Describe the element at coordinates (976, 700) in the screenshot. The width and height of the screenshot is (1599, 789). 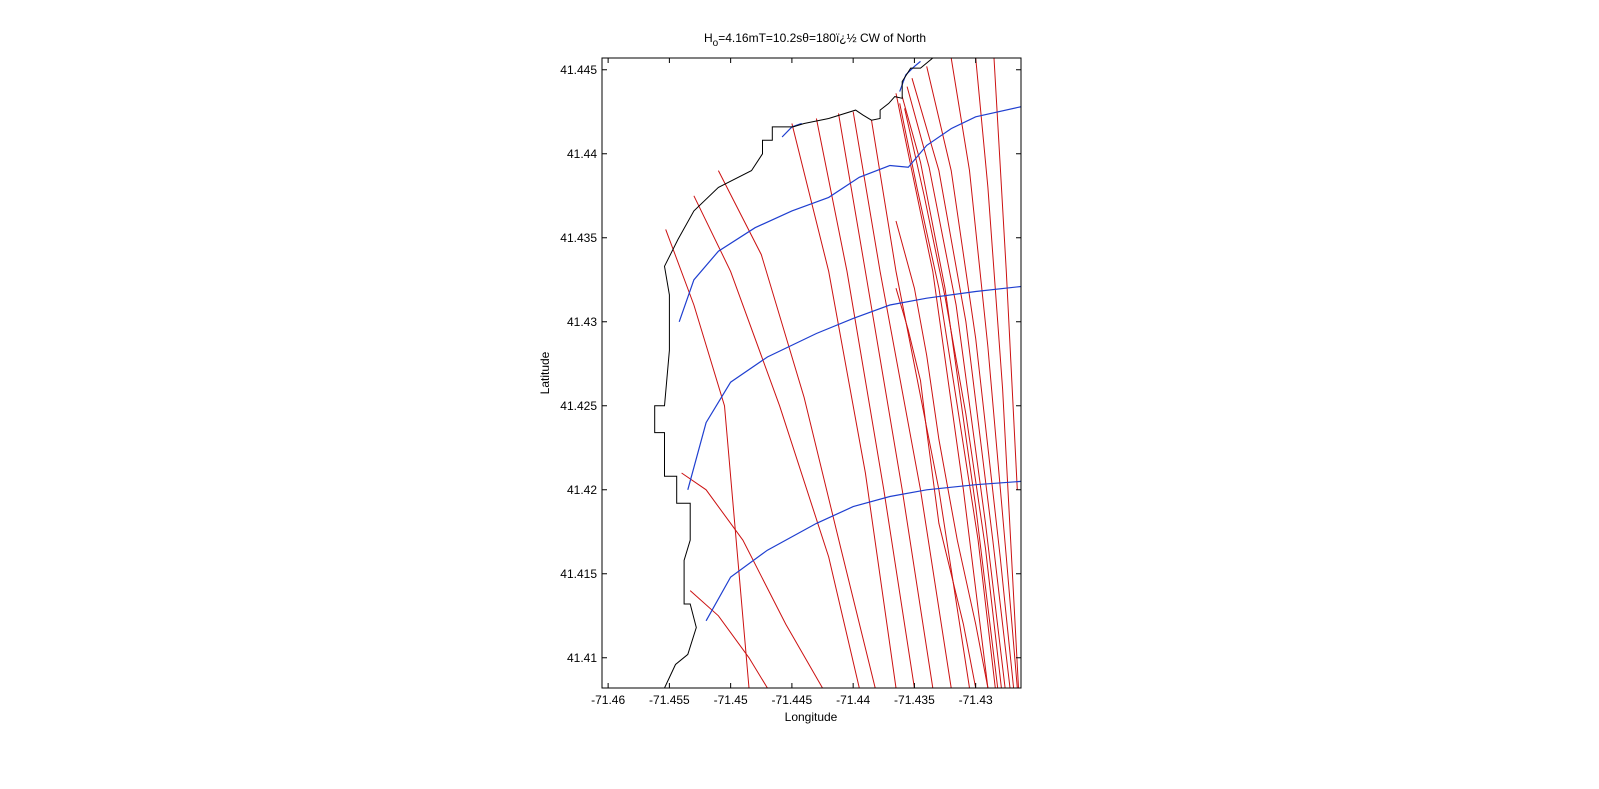
I see `x-tick-label: -71.43` at that location.